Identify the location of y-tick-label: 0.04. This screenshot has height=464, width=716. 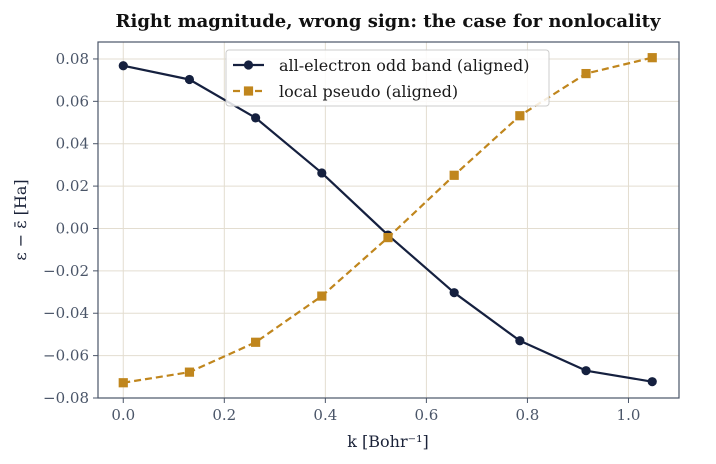
(72, 144).